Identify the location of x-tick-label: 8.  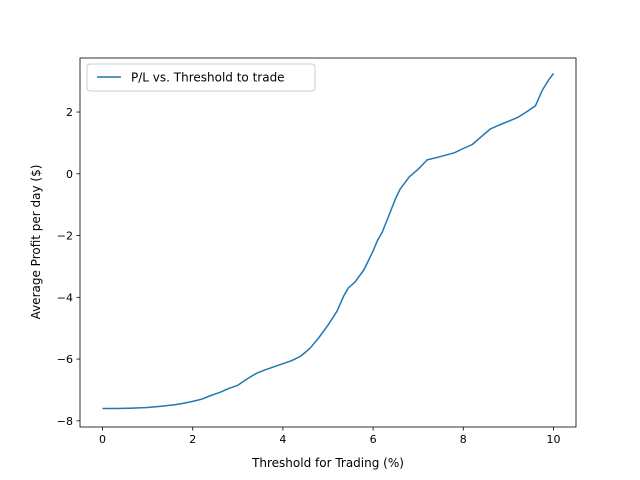
(463, 439).